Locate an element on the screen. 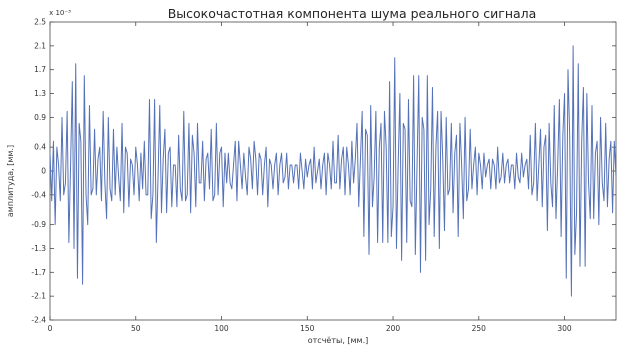  x-axis-label: отсчёты, [мм.] is located at coordinates (338, 340).